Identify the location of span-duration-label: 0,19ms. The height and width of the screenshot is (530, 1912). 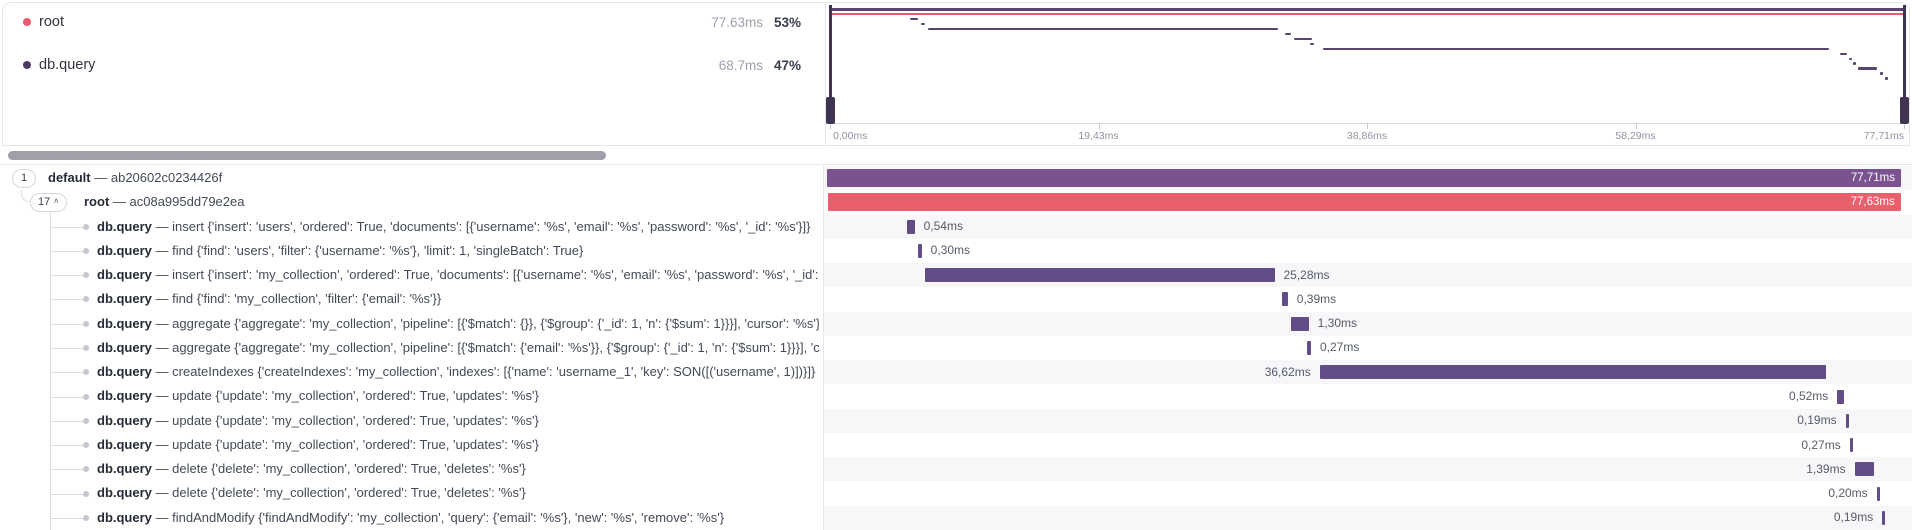
(1817, 420).